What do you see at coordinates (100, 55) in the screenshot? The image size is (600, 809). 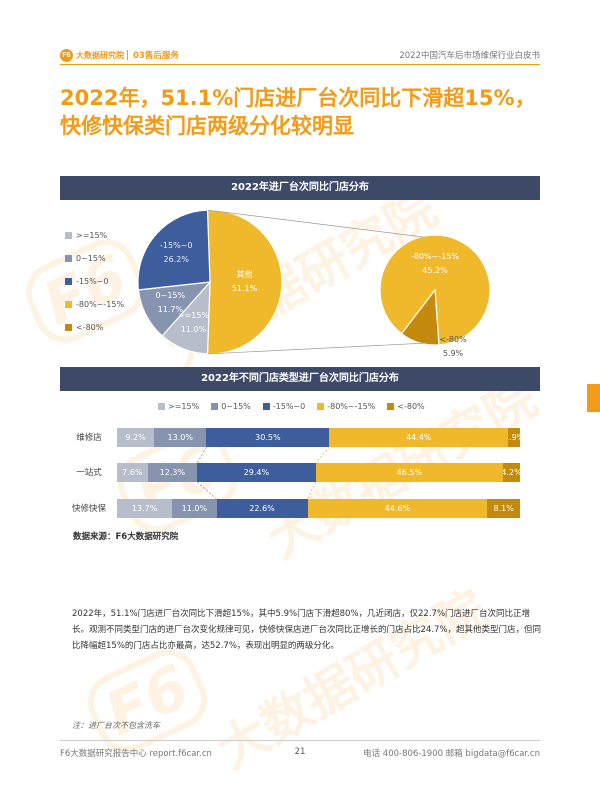 I see `logo-text: 大数据研究院` at bounding box center [100, 55].